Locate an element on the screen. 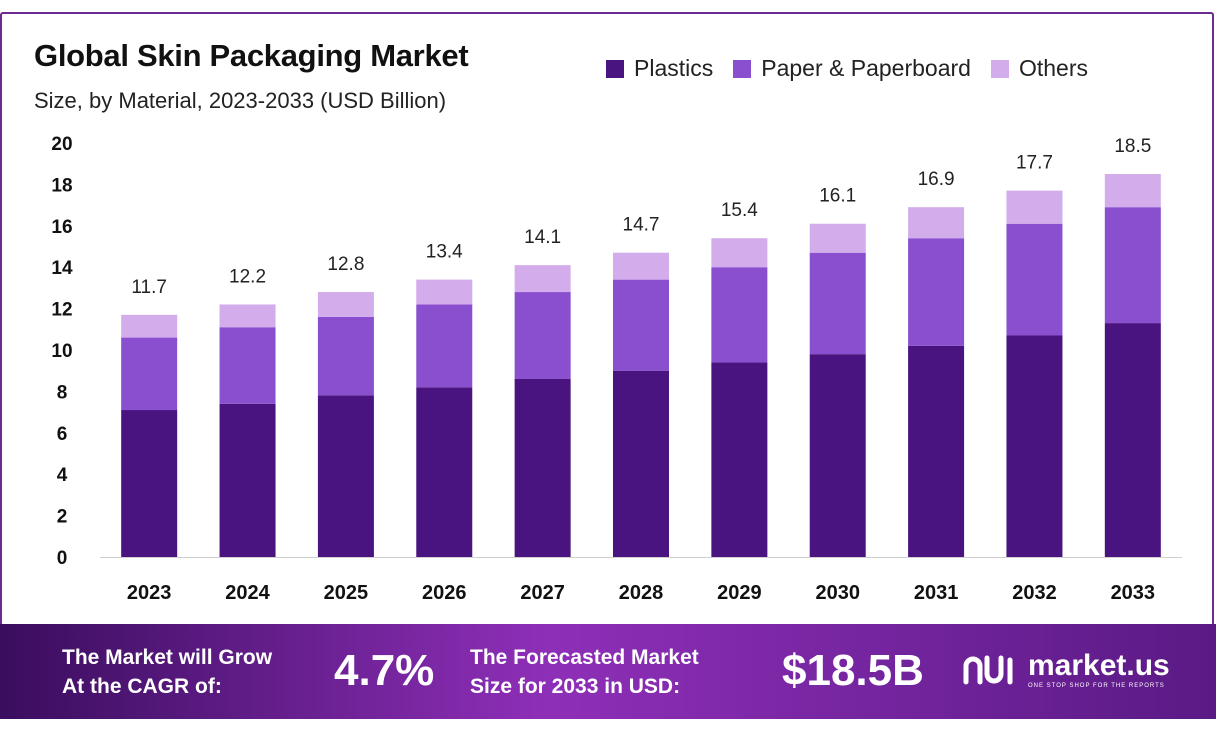 Image resolution: width=1216 pixels, height=733 pixels. bar-total-label: 14.1 is located at coordinates (542, 237).